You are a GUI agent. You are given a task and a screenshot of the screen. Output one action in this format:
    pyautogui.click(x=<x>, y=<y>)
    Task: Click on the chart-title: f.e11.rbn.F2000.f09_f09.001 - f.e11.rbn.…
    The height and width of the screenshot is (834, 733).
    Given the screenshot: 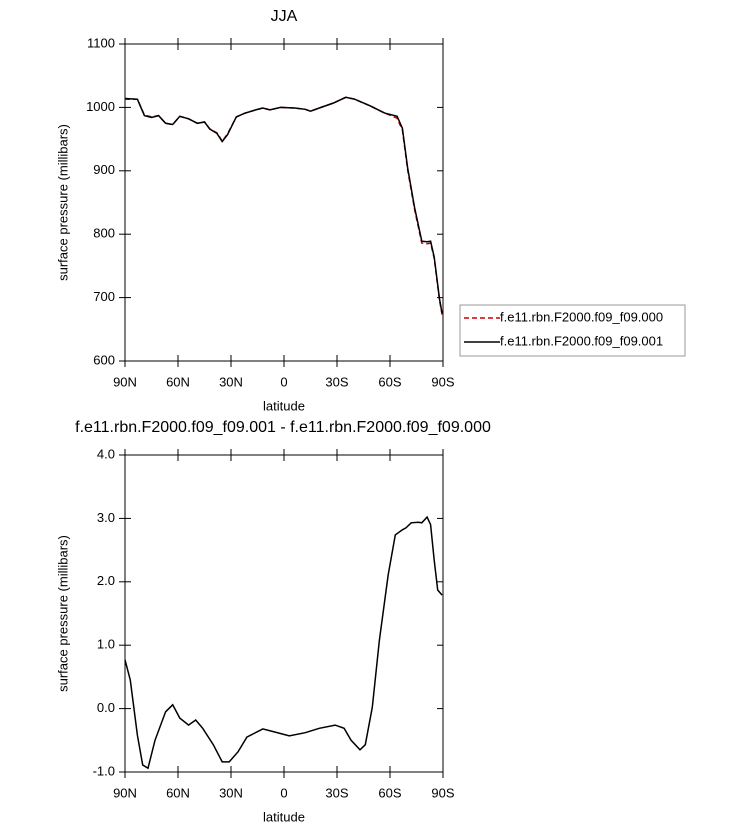 What is the action you would take?
    pyautogui.click(x=283, y=427)
    